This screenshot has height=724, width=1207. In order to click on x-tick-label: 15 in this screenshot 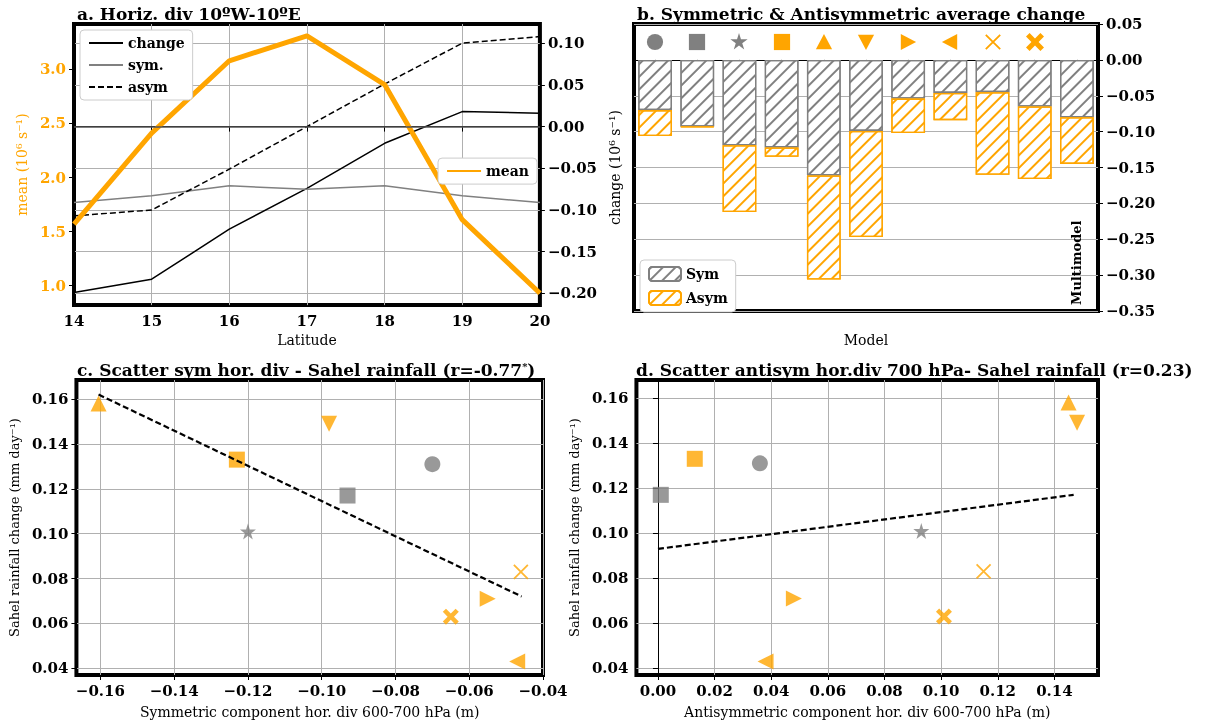, I will do `click(152, 320)`.